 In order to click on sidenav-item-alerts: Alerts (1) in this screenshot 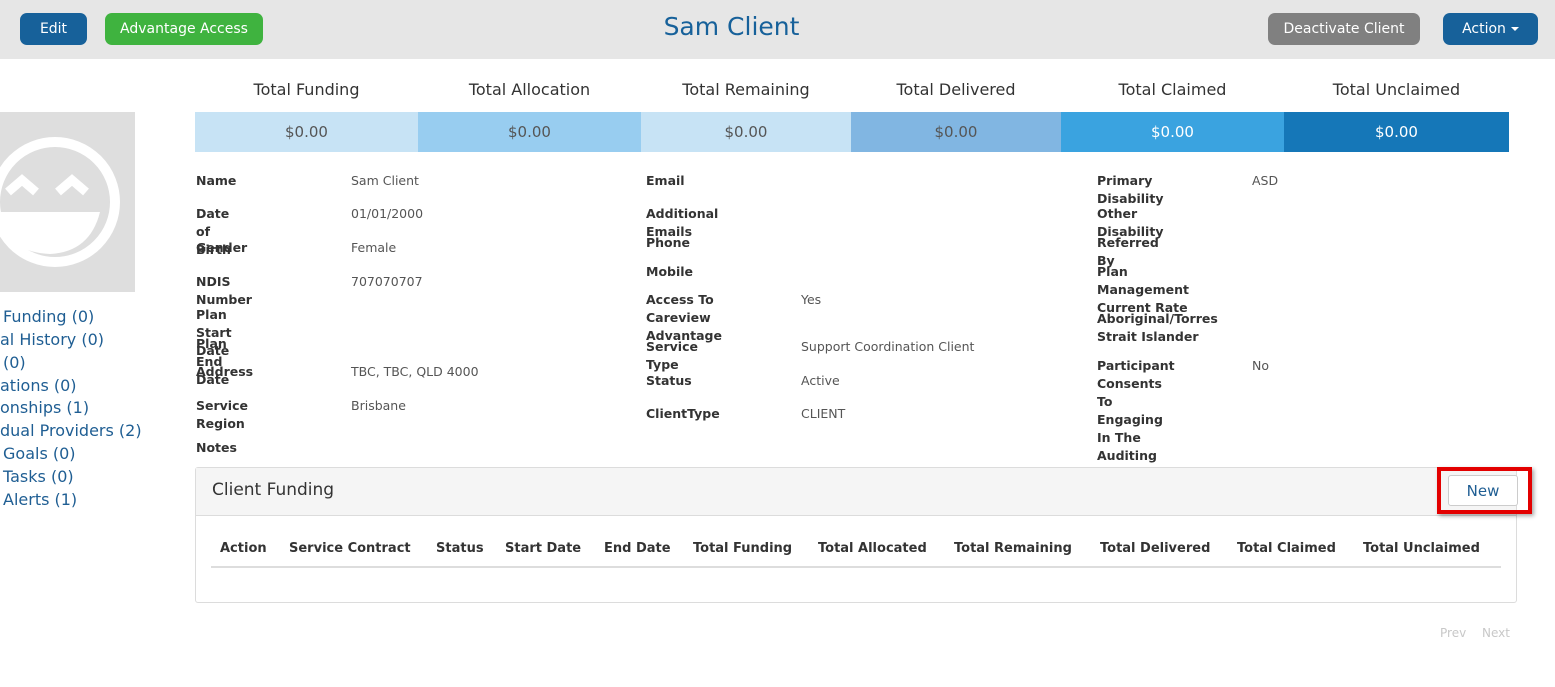, I will do `click(40, 499)`.